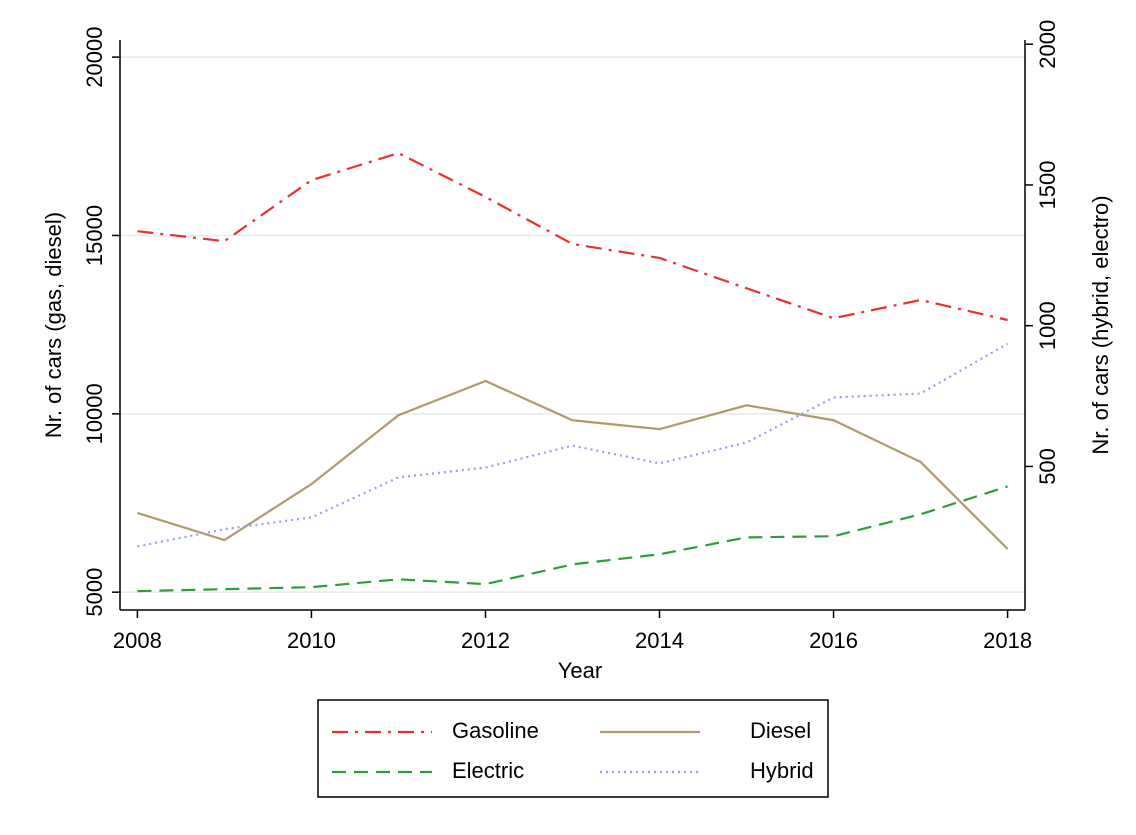 This screenshot has height=835, width=1136. What do you see at coordinates (782, 770) in the screenshot?
I see `legend-label: Hybrid` at bounding box center [782, 770].